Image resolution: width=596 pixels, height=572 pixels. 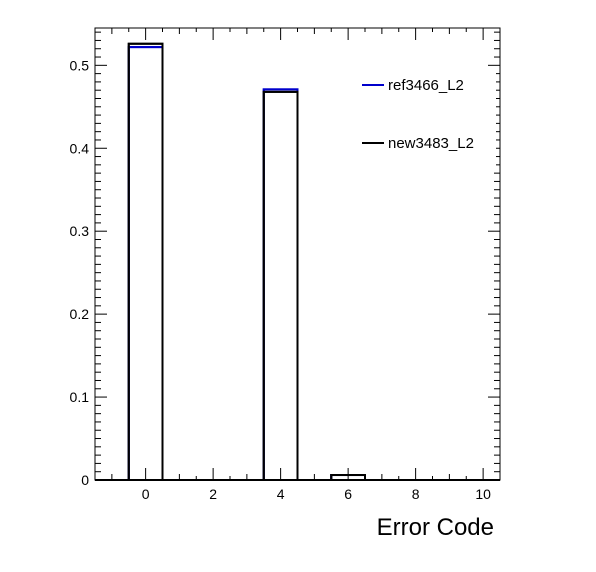 What do you see at coordinates (80, 65) in the screenshot?
I see `y-tick-label: 0.5` at bounding box center [80, 65].